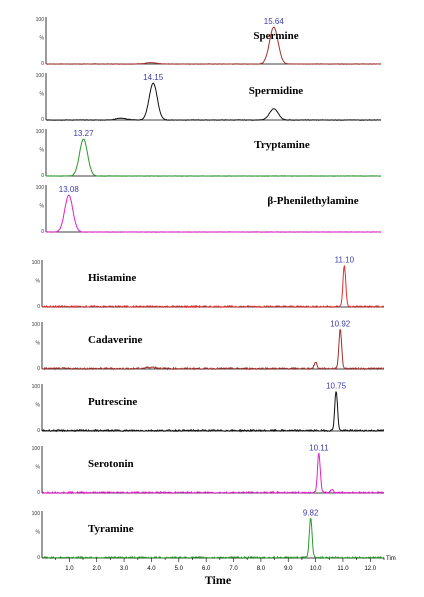  Describe the element at coordinates (151, 569) in the screenshot. I see `x-tick-label: 4.0` at that location.